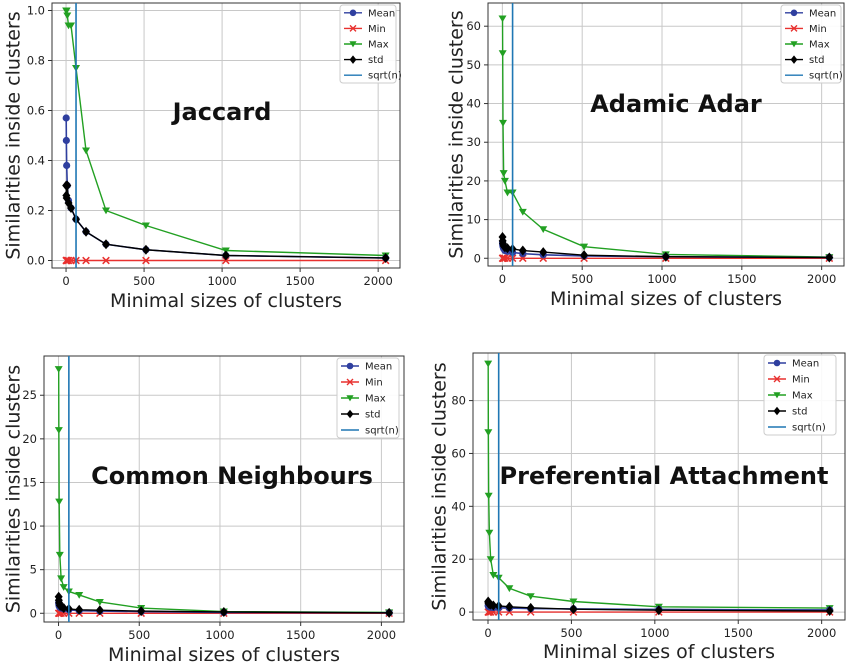  Describe the element at coordinates (36, 211) in the screenshot. I see `y-tick-label: 0.2` at that location.